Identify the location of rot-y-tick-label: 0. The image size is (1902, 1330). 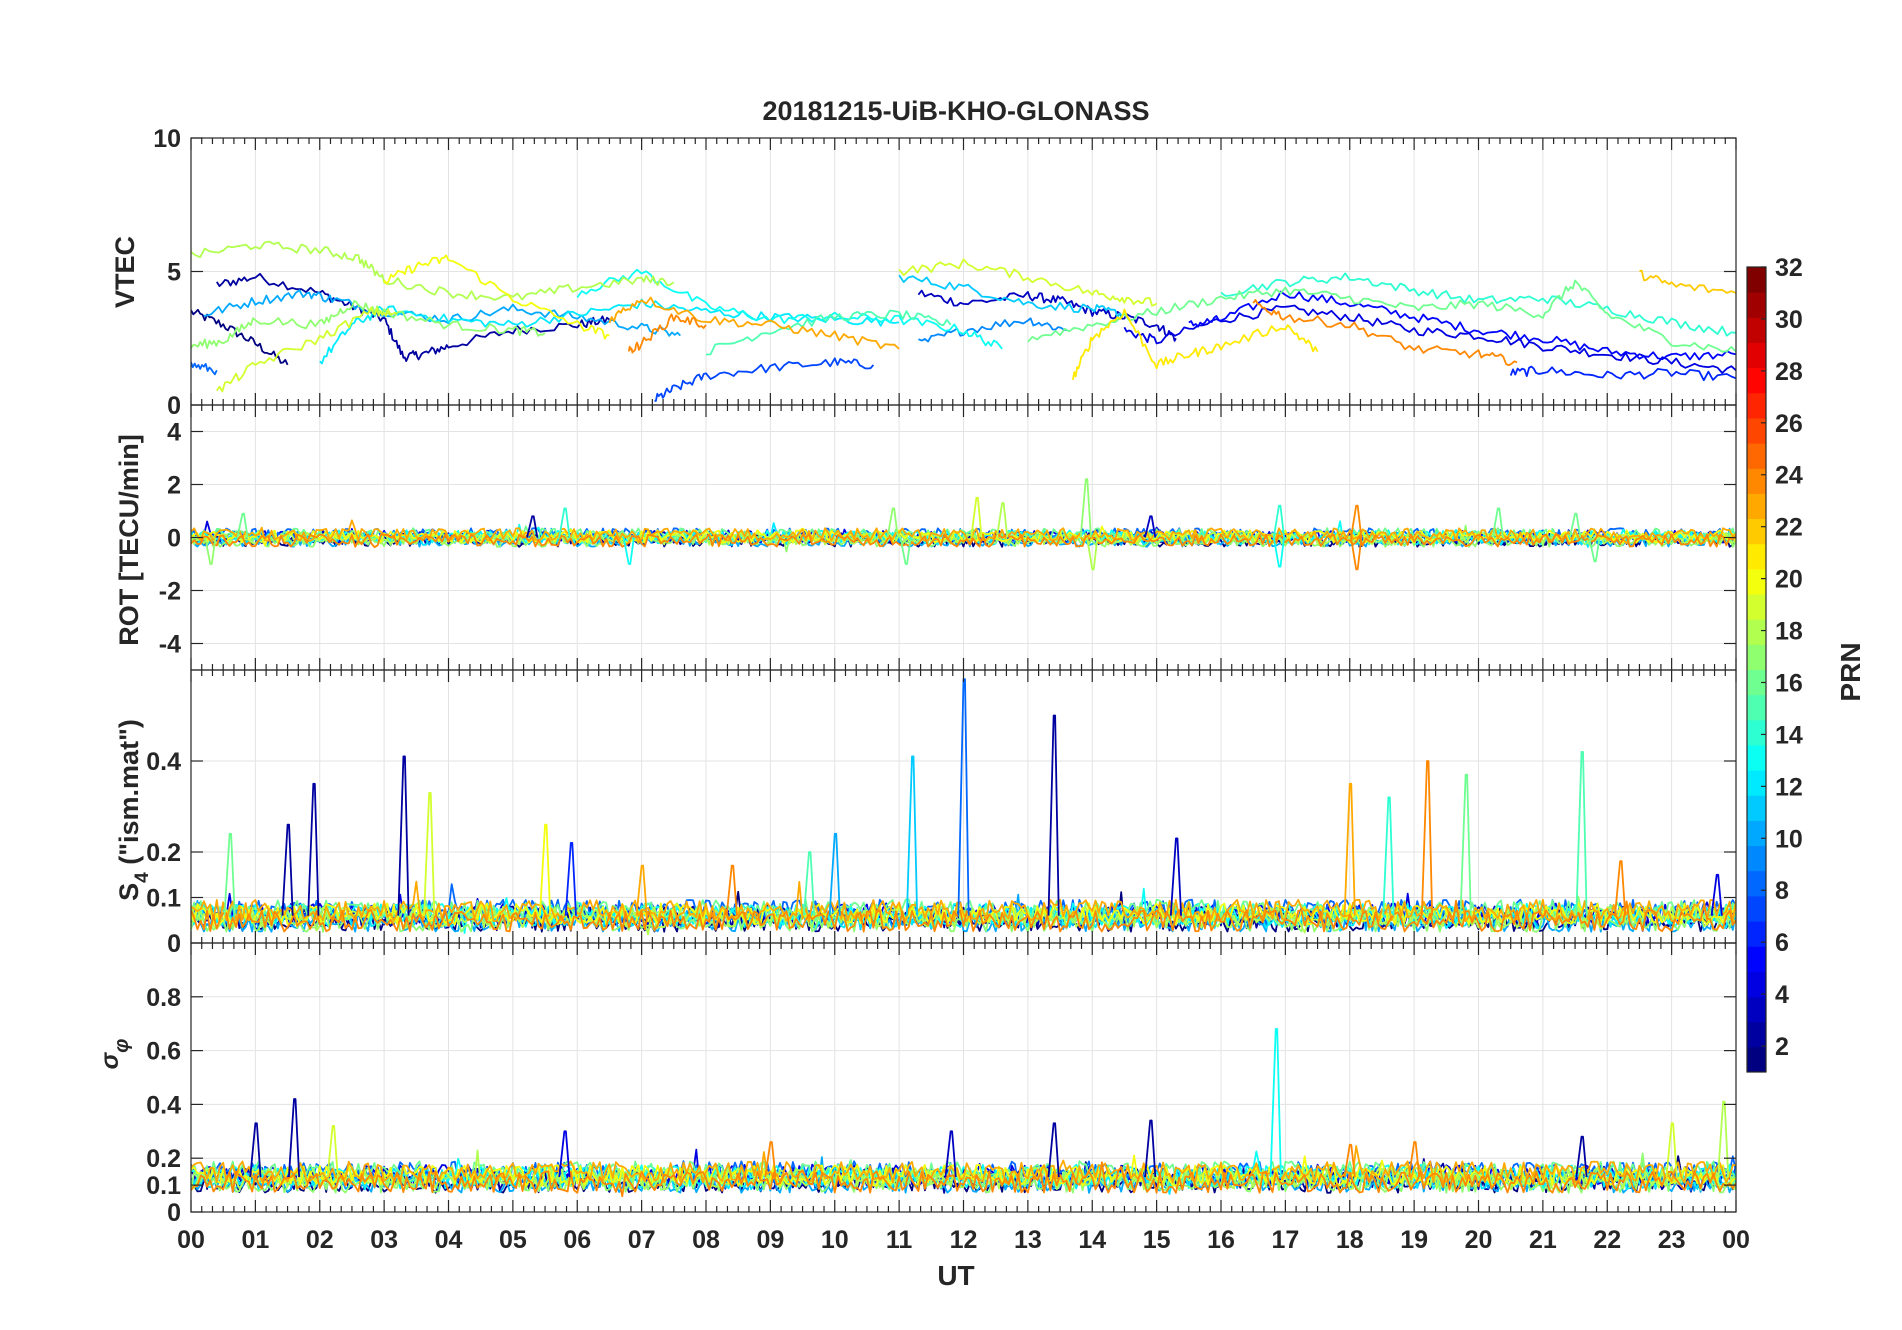
(174, 539).